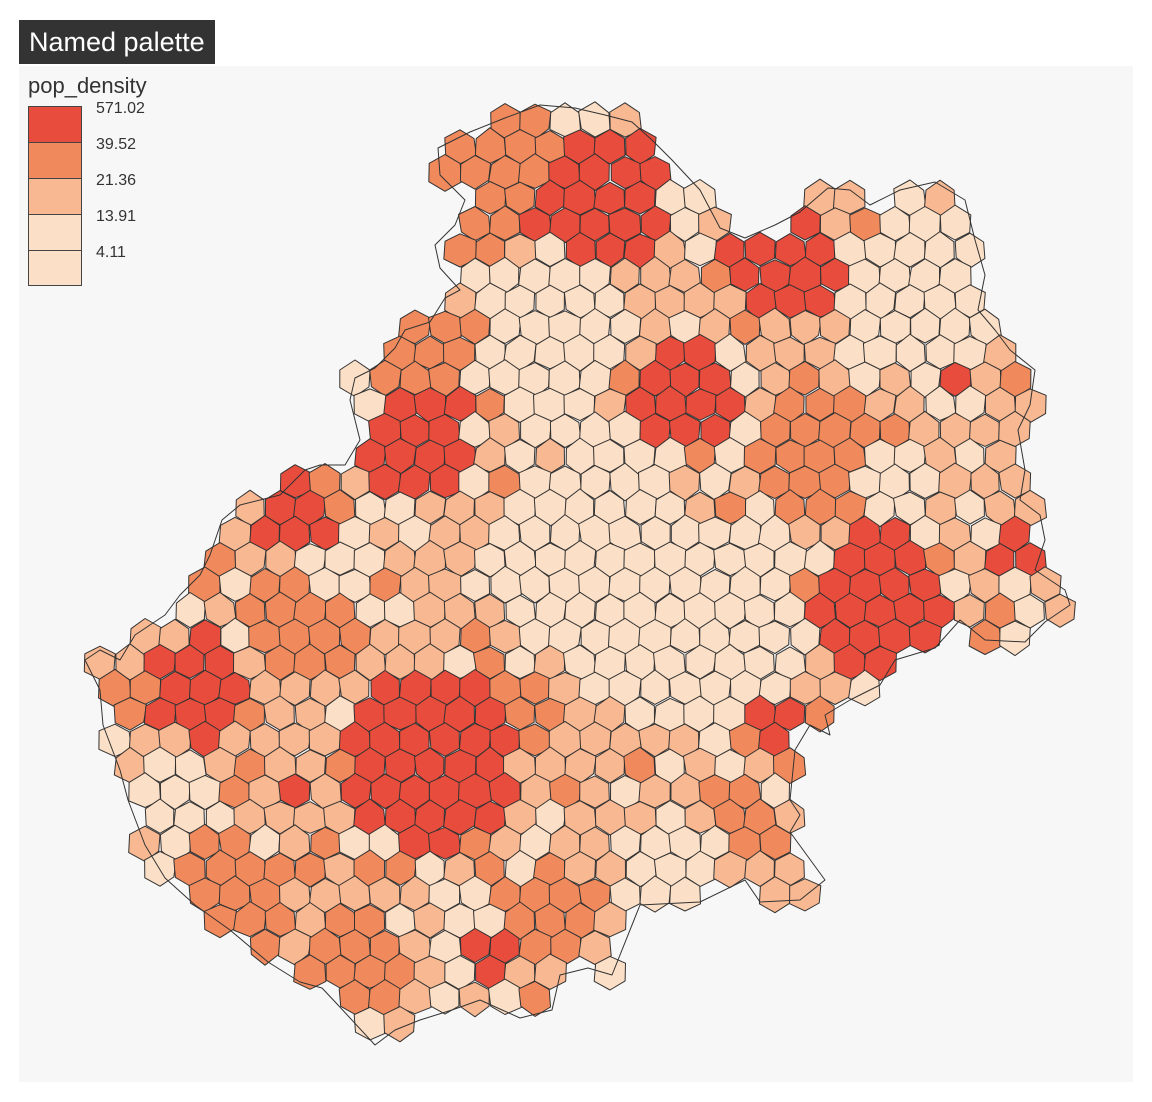  I want to click on legend-item: 571.02, so click(87, 121).